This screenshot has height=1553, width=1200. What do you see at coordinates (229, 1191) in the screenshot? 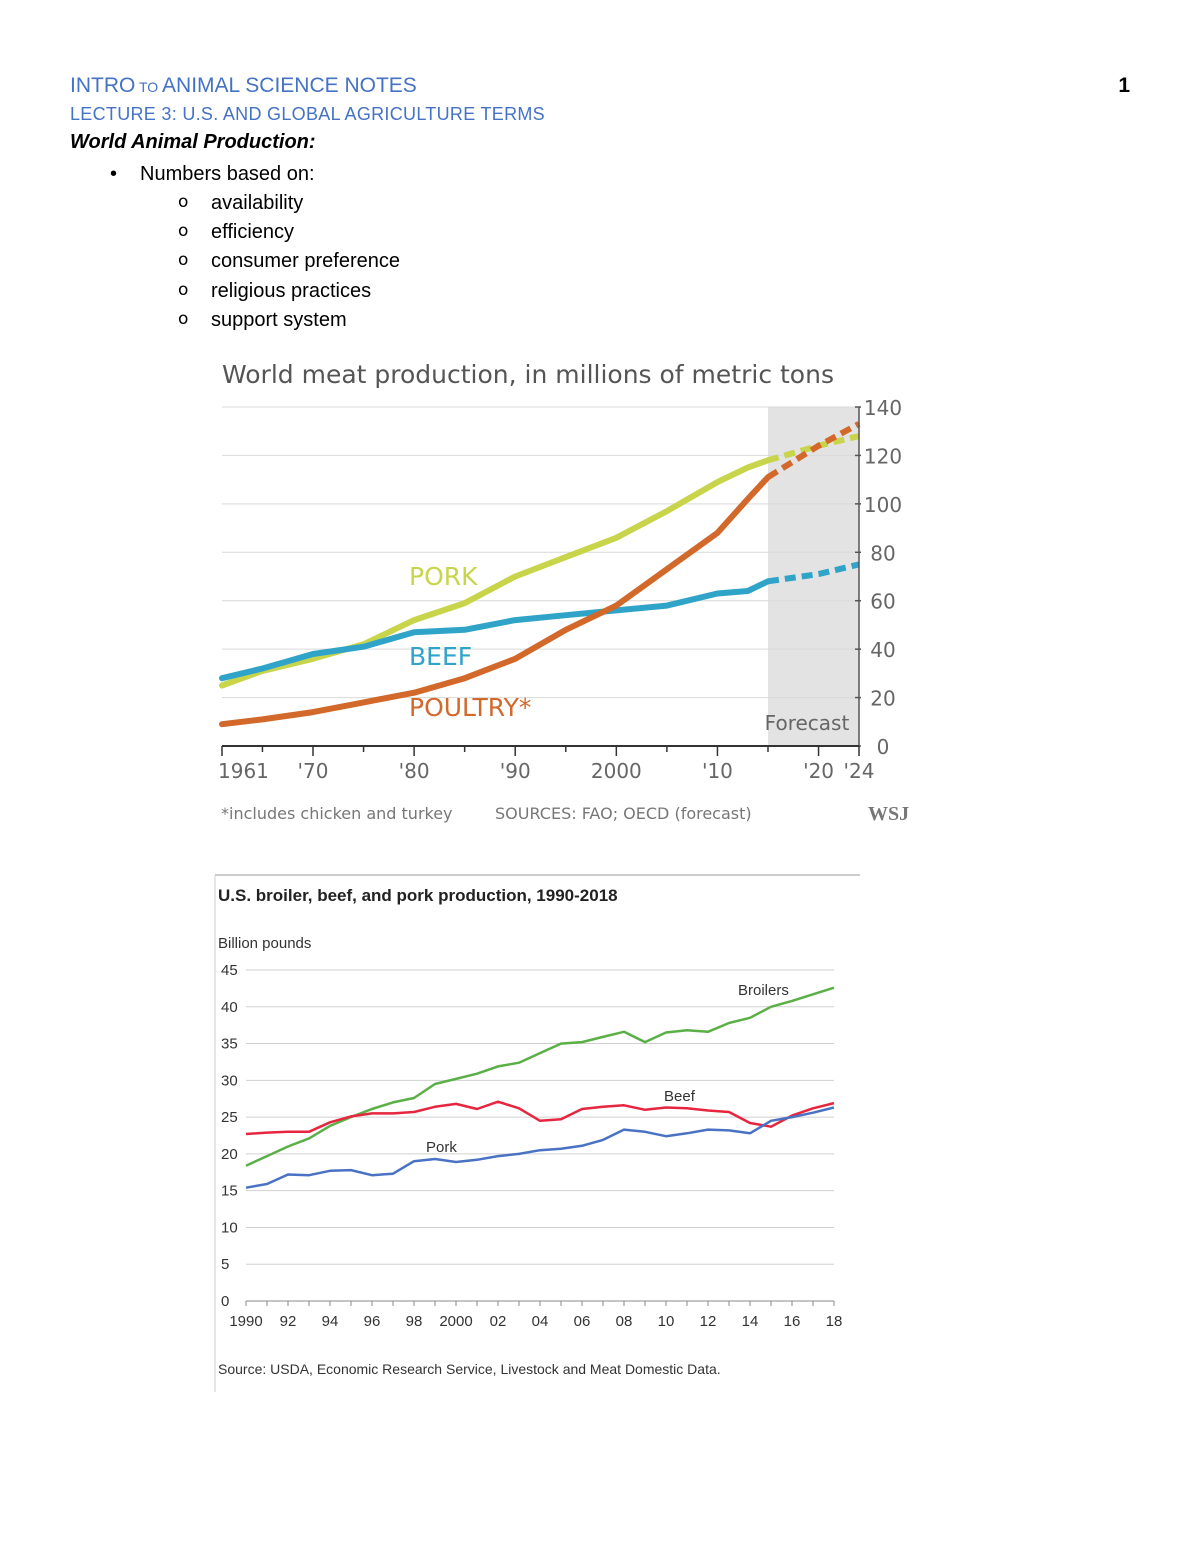
I see `y-tick-label: 15` at bounding box center [229, 1191].